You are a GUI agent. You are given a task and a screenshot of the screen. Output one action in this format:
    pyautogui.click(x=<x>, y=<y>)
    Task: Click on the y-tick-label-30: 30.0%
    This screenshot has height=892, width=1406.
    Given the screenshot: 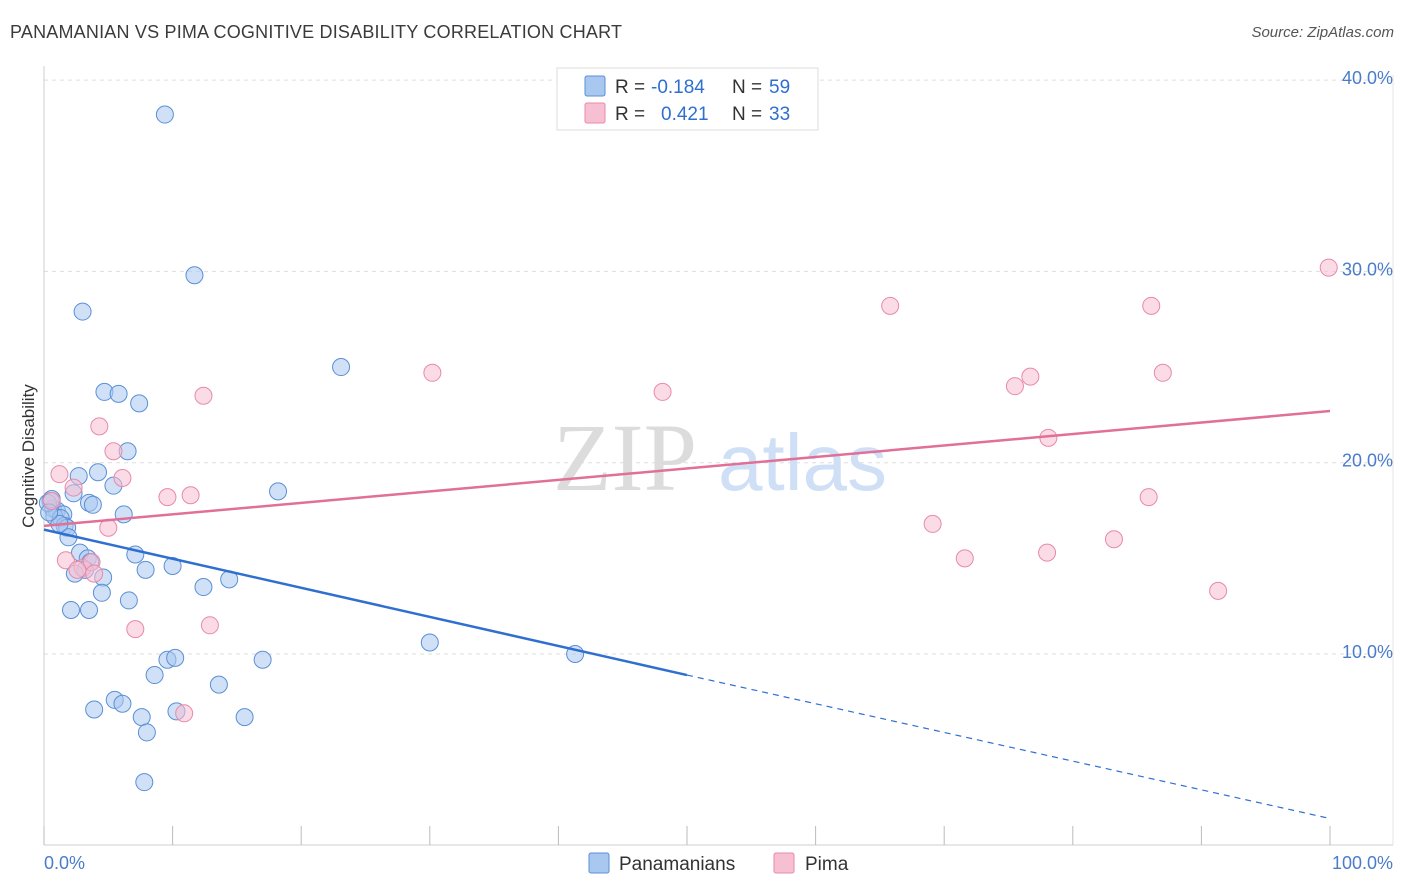 What is the action you would take?
    pyautogui.click(x=1367, y=269)
    